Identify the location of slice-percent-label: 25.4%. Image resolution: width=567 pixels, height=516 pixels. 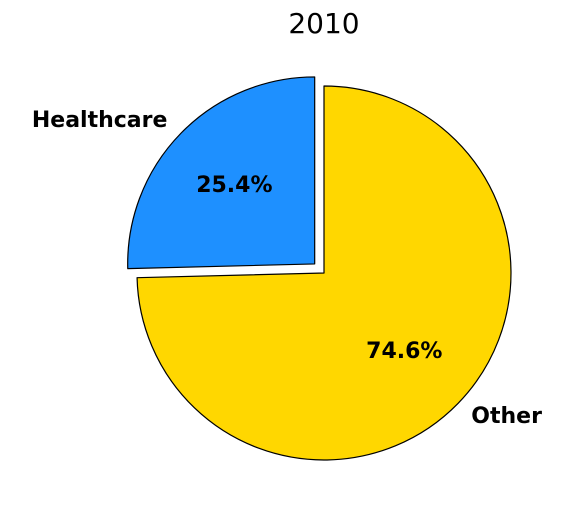
(234, 185).